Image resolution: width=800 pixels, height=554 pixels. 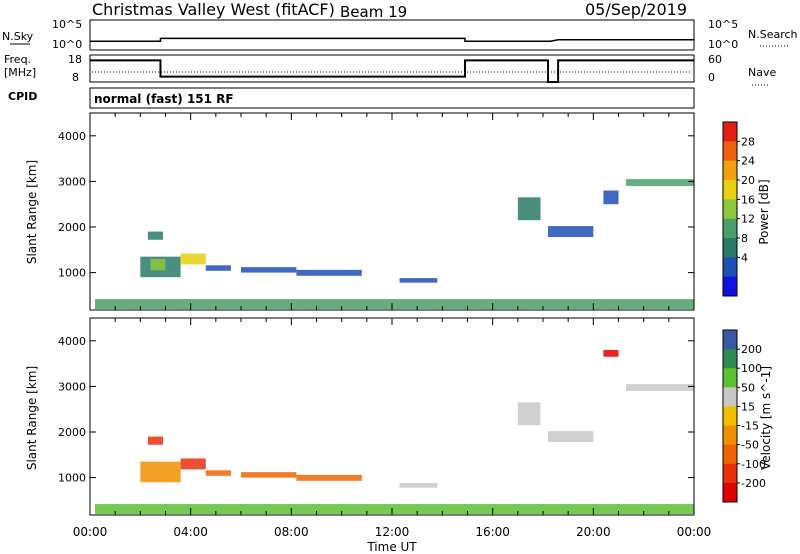 I want to click on velocity-ytick-label: 1000, so click(x=72, y=478).